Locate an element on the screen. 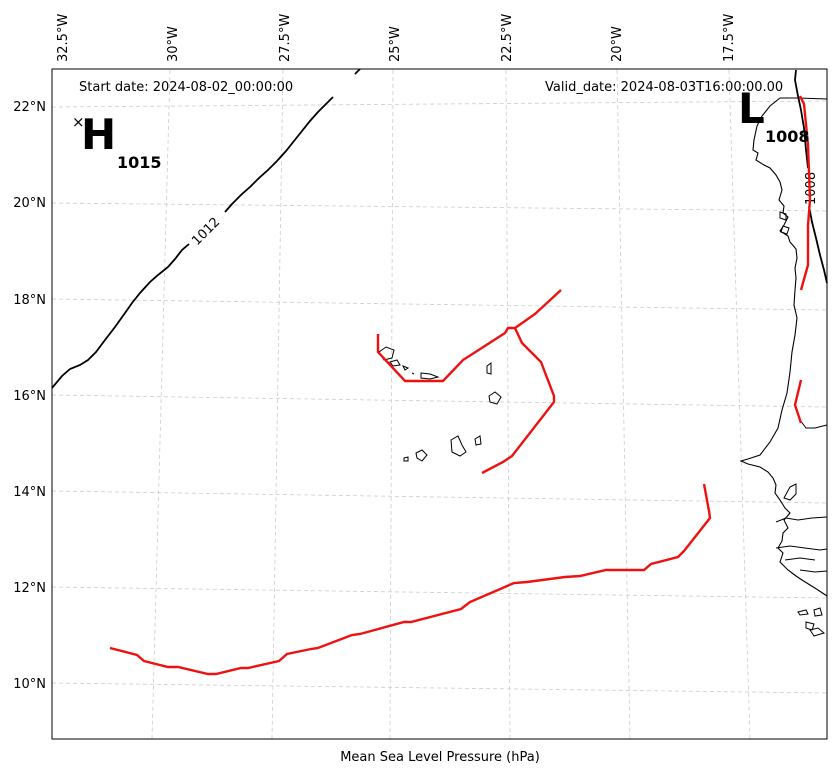 The width and height of the screenshot is (837, 783). lat-tick: 16°N is located at coordinates (29, 396).